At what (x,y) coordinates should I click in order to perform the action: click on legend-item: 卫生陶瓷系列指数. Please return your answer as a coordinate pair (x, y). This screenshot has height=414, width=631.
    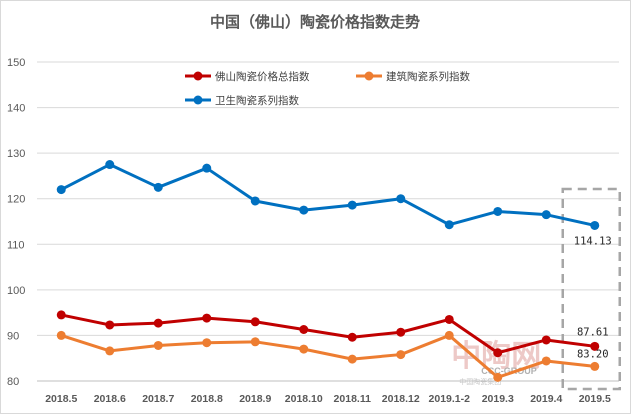
    Looking at the image, I should click on (242, 100).